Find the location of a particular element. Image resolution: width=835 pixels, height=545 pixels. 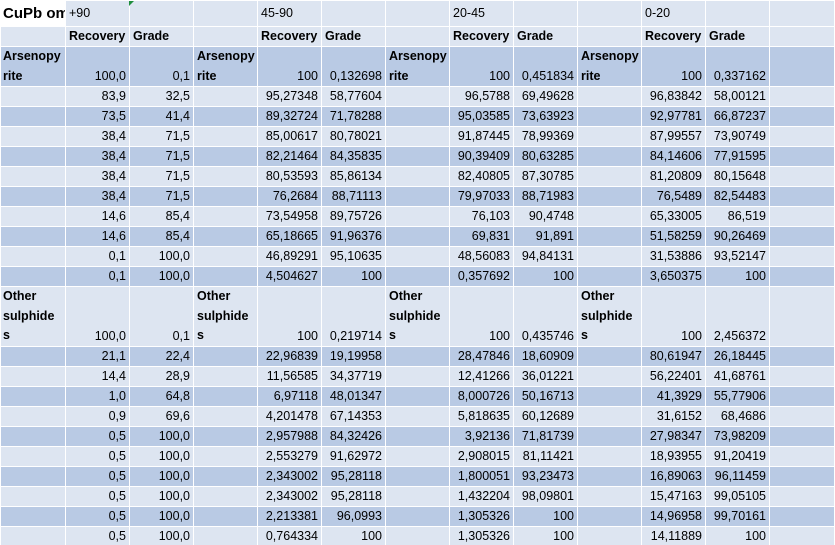

grade-value: 22,4 is located at coordinates (161, 356).